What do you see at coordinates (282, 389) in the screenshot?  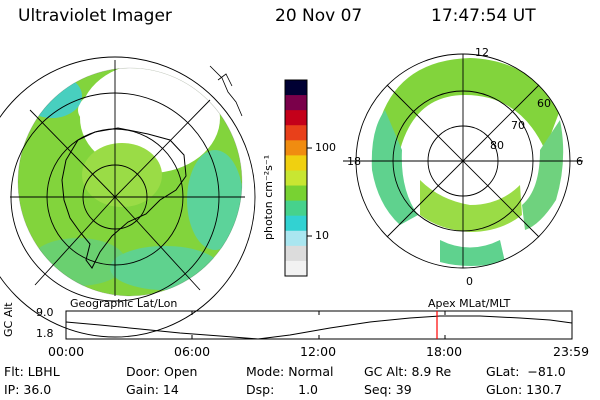 I see `dsp-info: Dsp: 1.0` at bounding box center [282, 389].